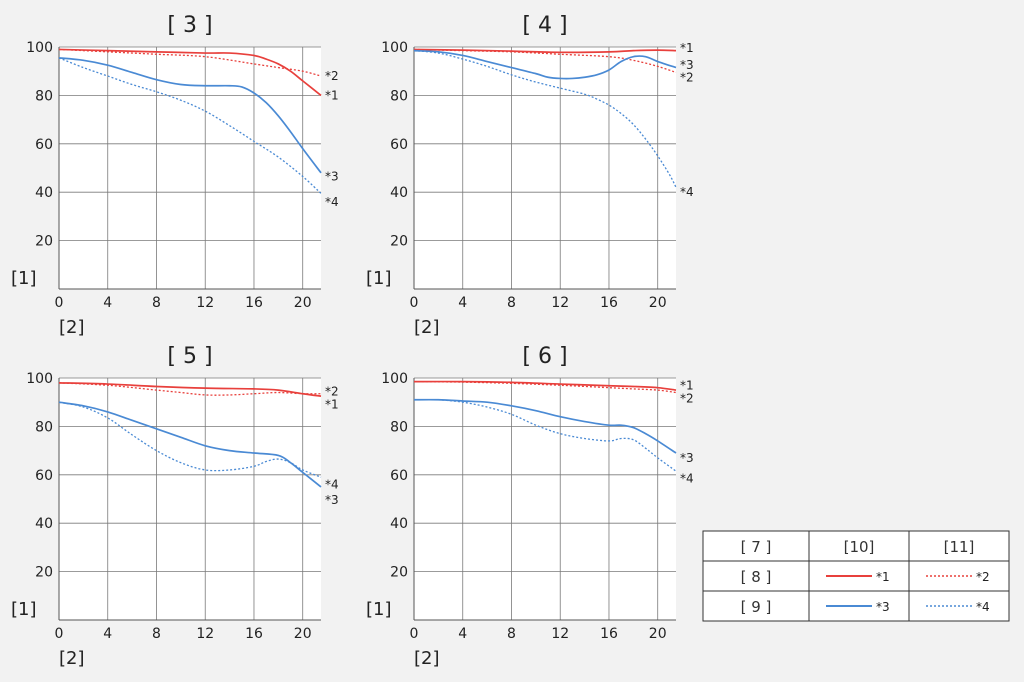 Image resolution: width=1024 pixels, height=682 pixels. I want to click on legend-header-2: [11], so click(959, 547).